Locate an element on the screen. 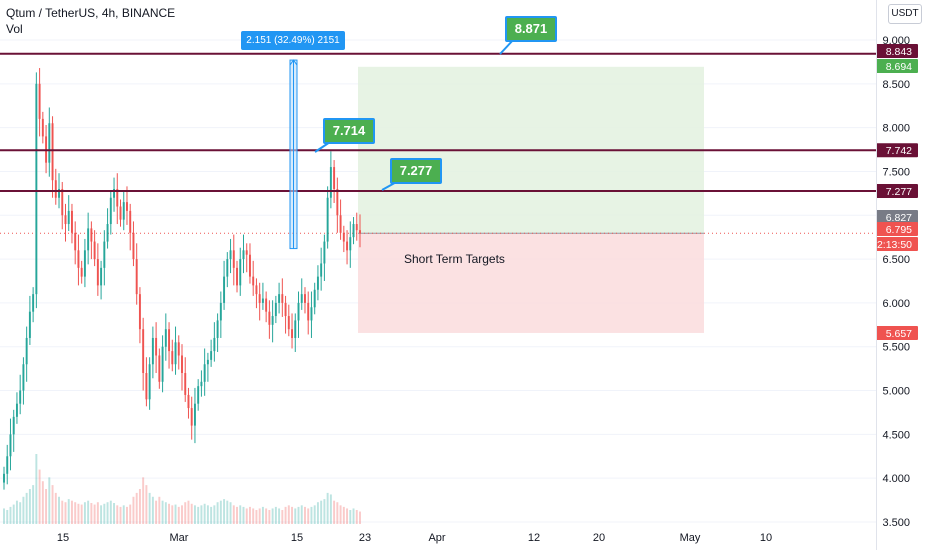 This screenshot has width=932, height=550. y-tick-label-11: 3.500 is located at coordinates (896, 523).